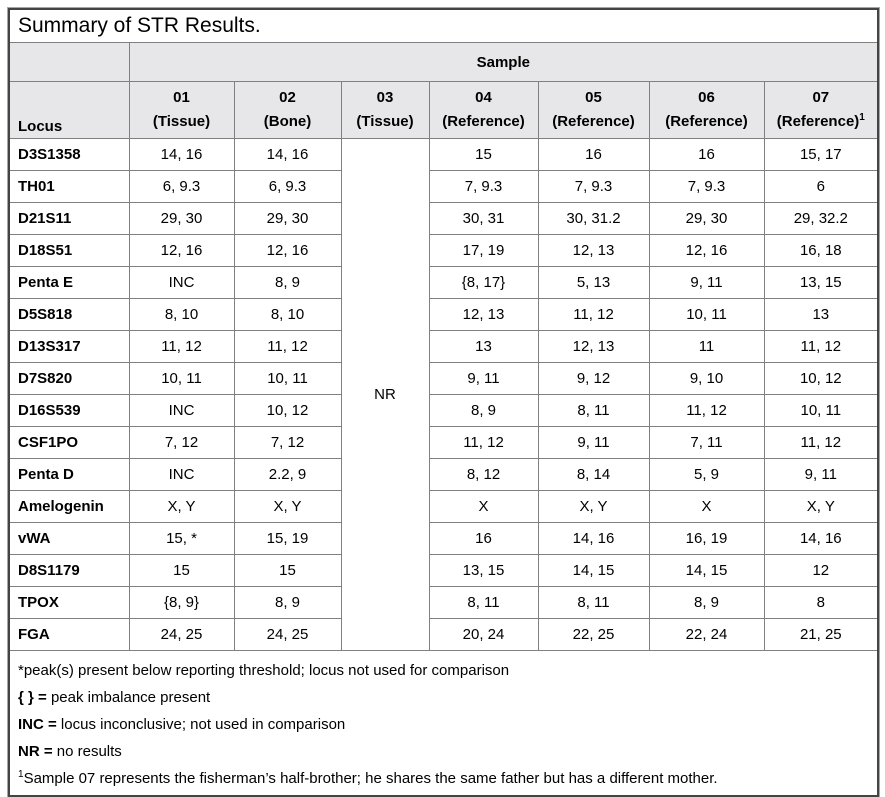 The image size is (885, 797). What do you see at coordinates (483, 110) in the screenshot?
I see `column-header-04: 04 (Reference)` at bounding box center [483, 110].